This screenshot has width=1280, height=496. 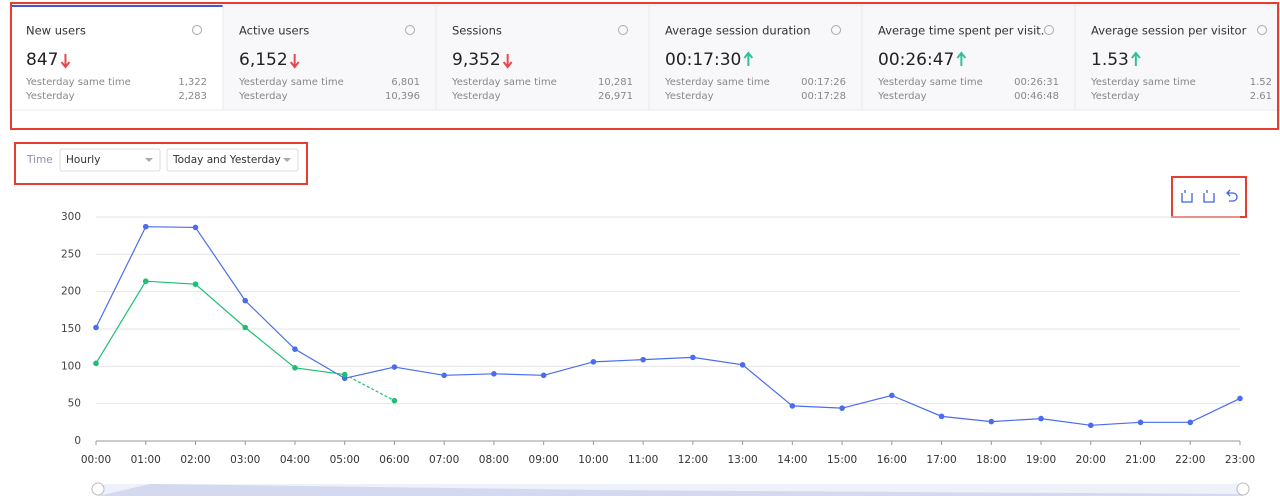 I want to click on x-tick-label: 04:00, so click(x=295, y=460).